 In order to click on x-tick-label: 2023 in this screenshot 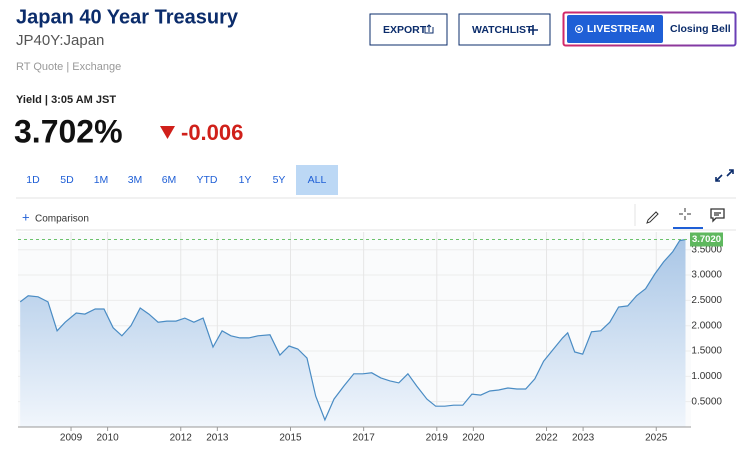, I will do `click(583, 438)`.